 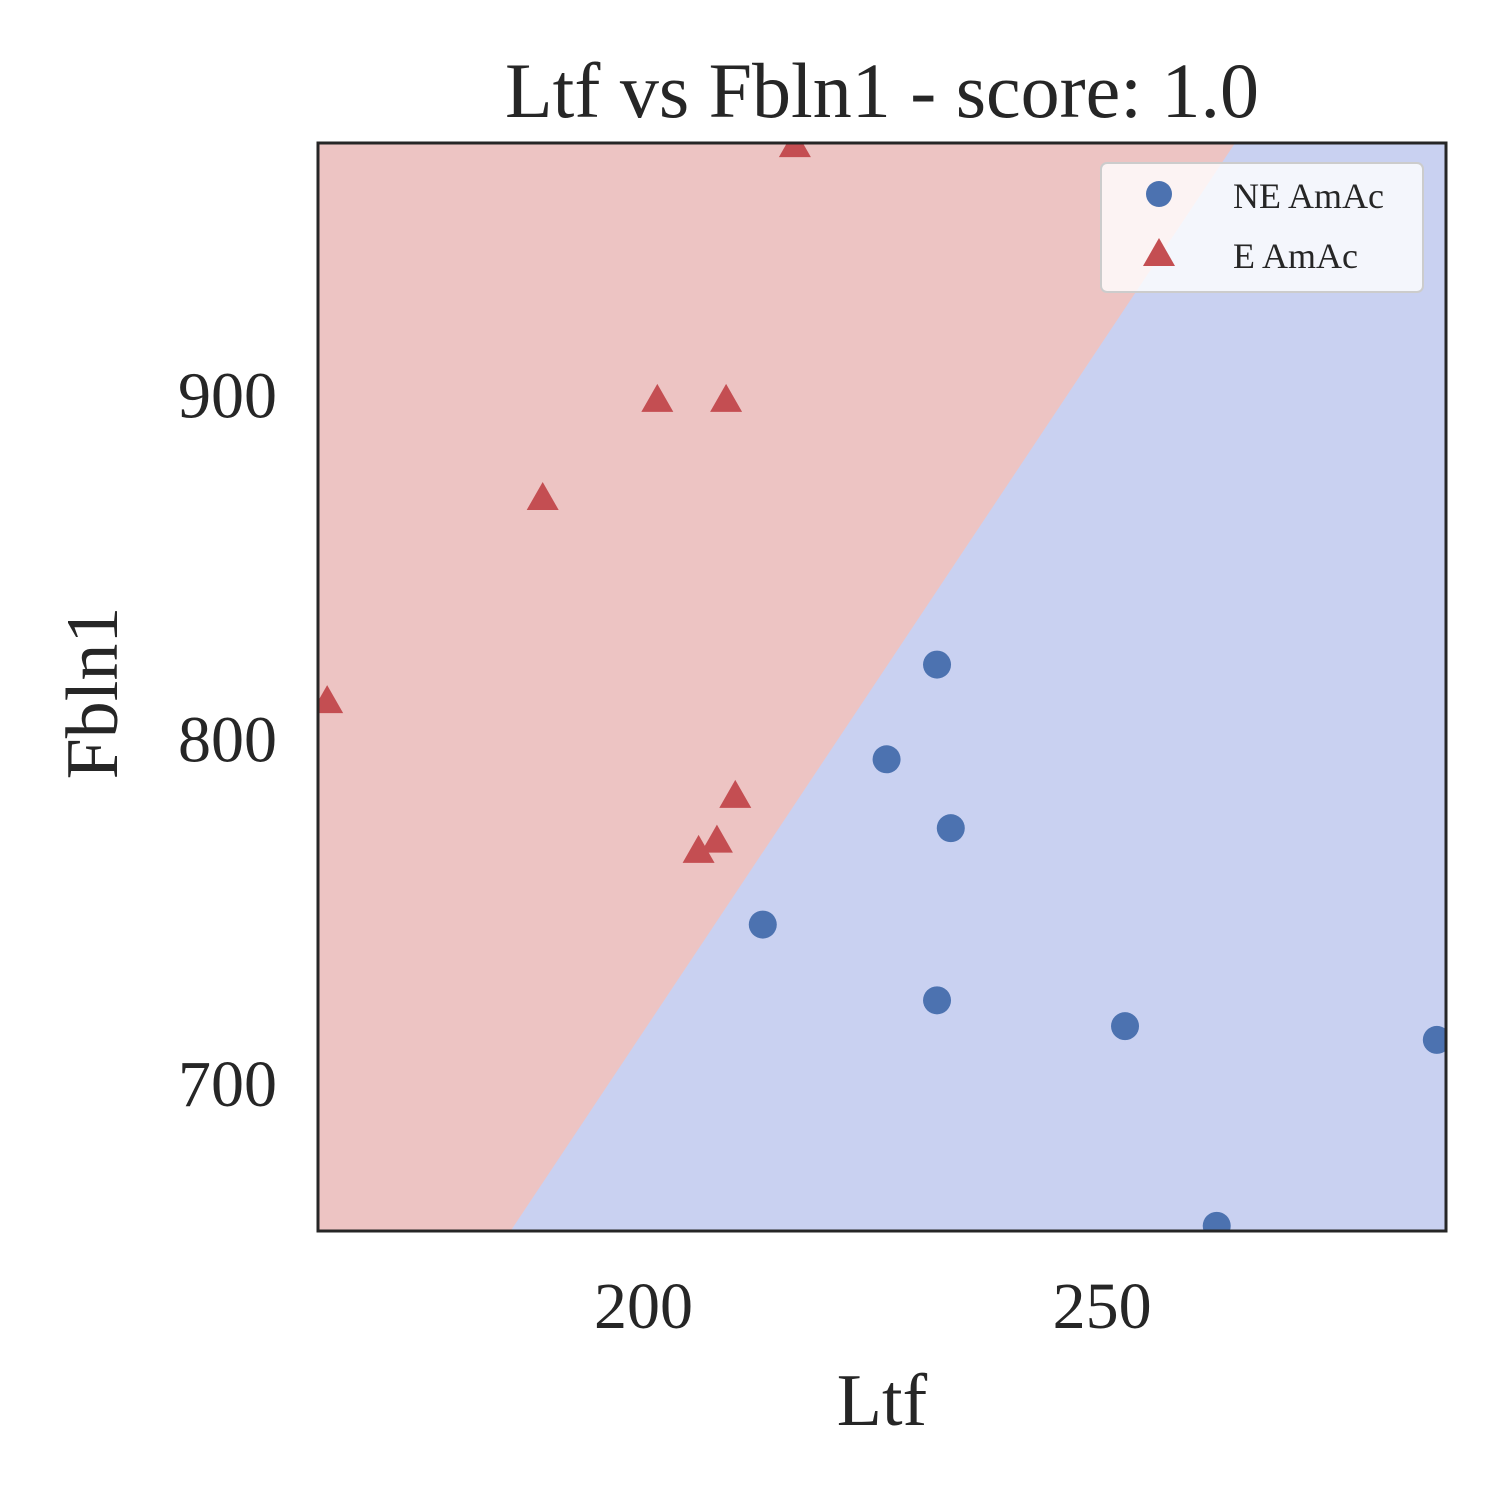 What do you see at coordinates (227, 1084) in the screenshot?
I see `y-tick-label-700: 700` at bounding box center [227, 1084].